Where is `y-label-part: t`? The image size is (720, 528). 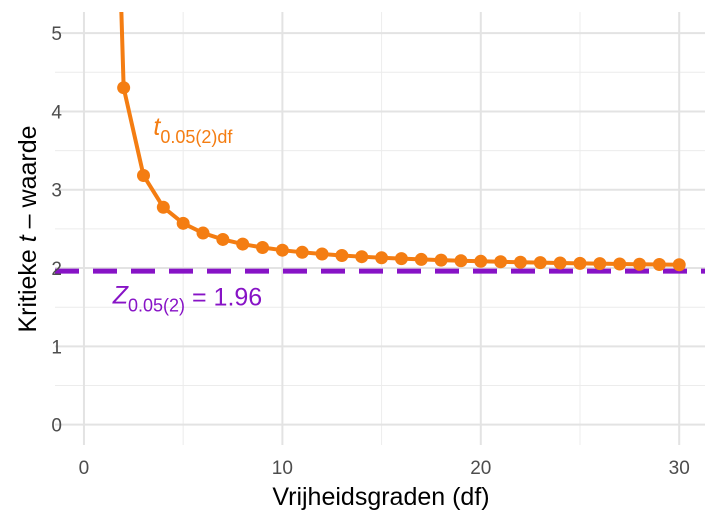 y-label-part: t is located at coordinates (28, 238).